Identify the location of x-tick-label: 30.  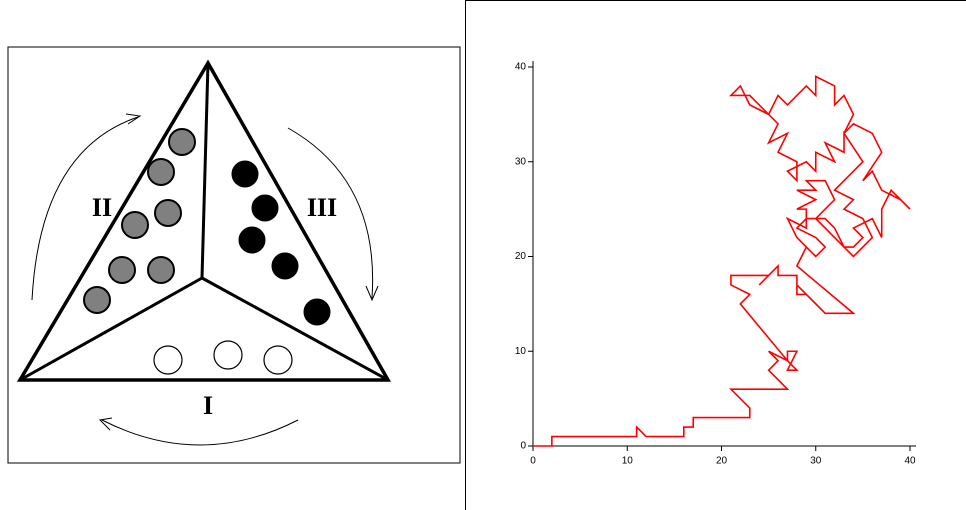
(816, 461).